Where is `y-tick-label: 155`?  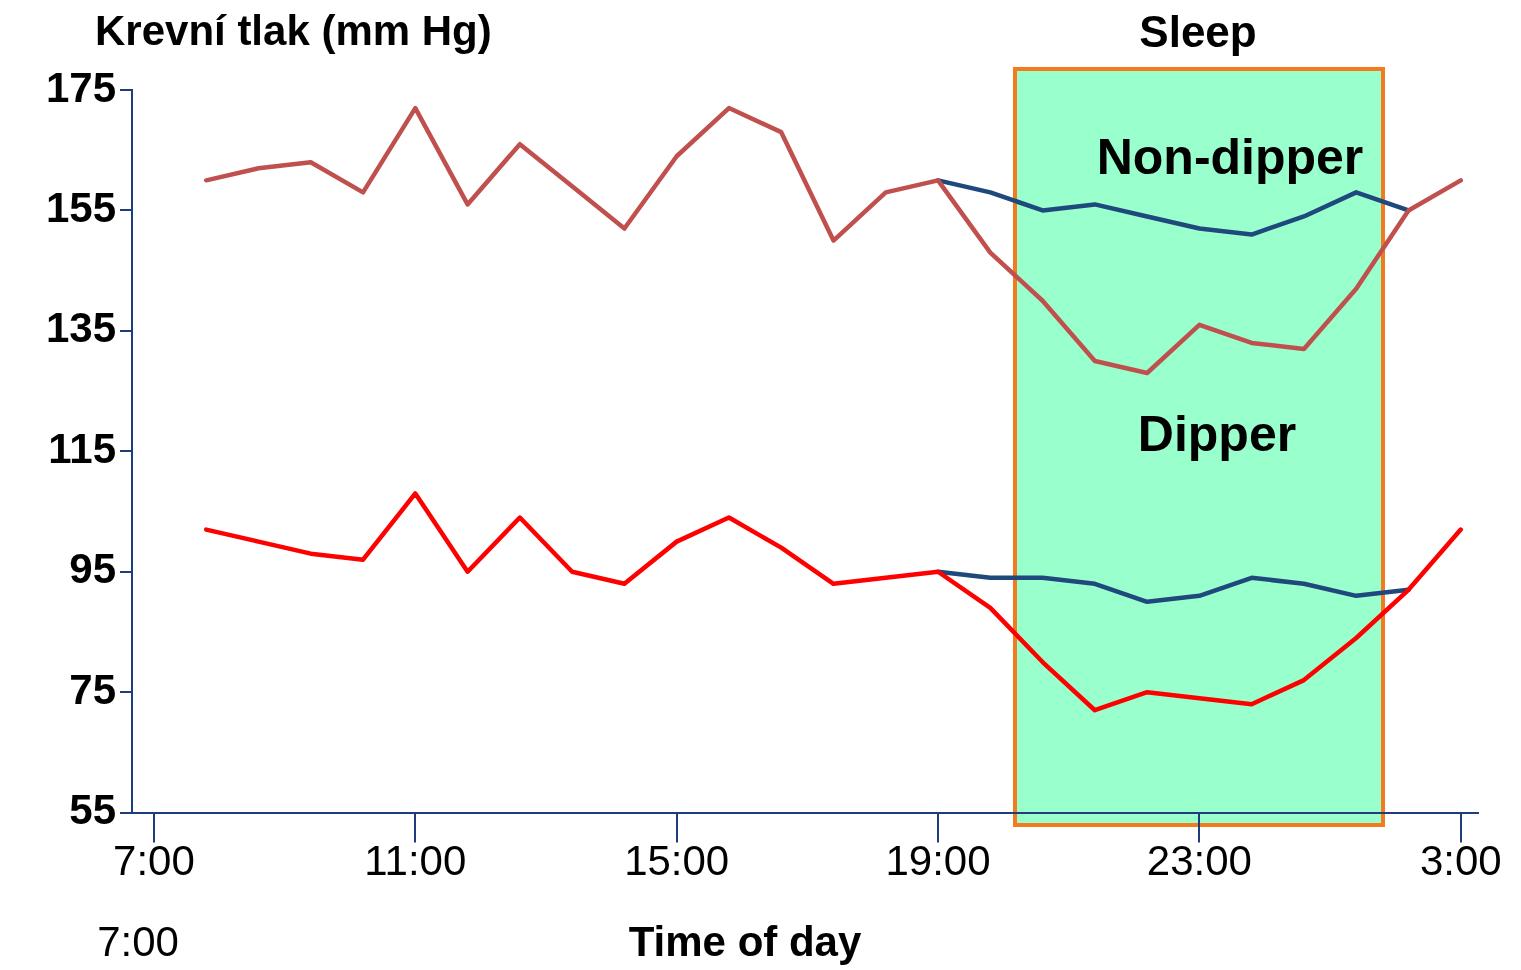
y-tick-label: 155 is located at coordinates (80, 208).